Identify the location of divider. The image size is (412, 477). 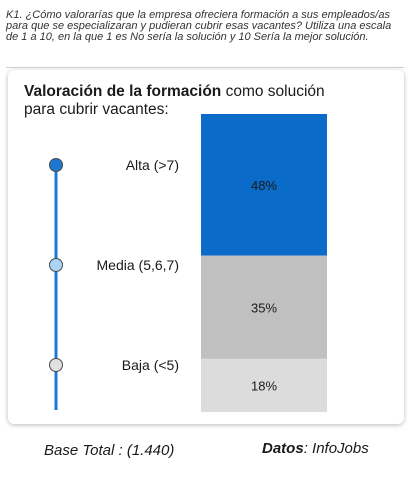
(205, 67).